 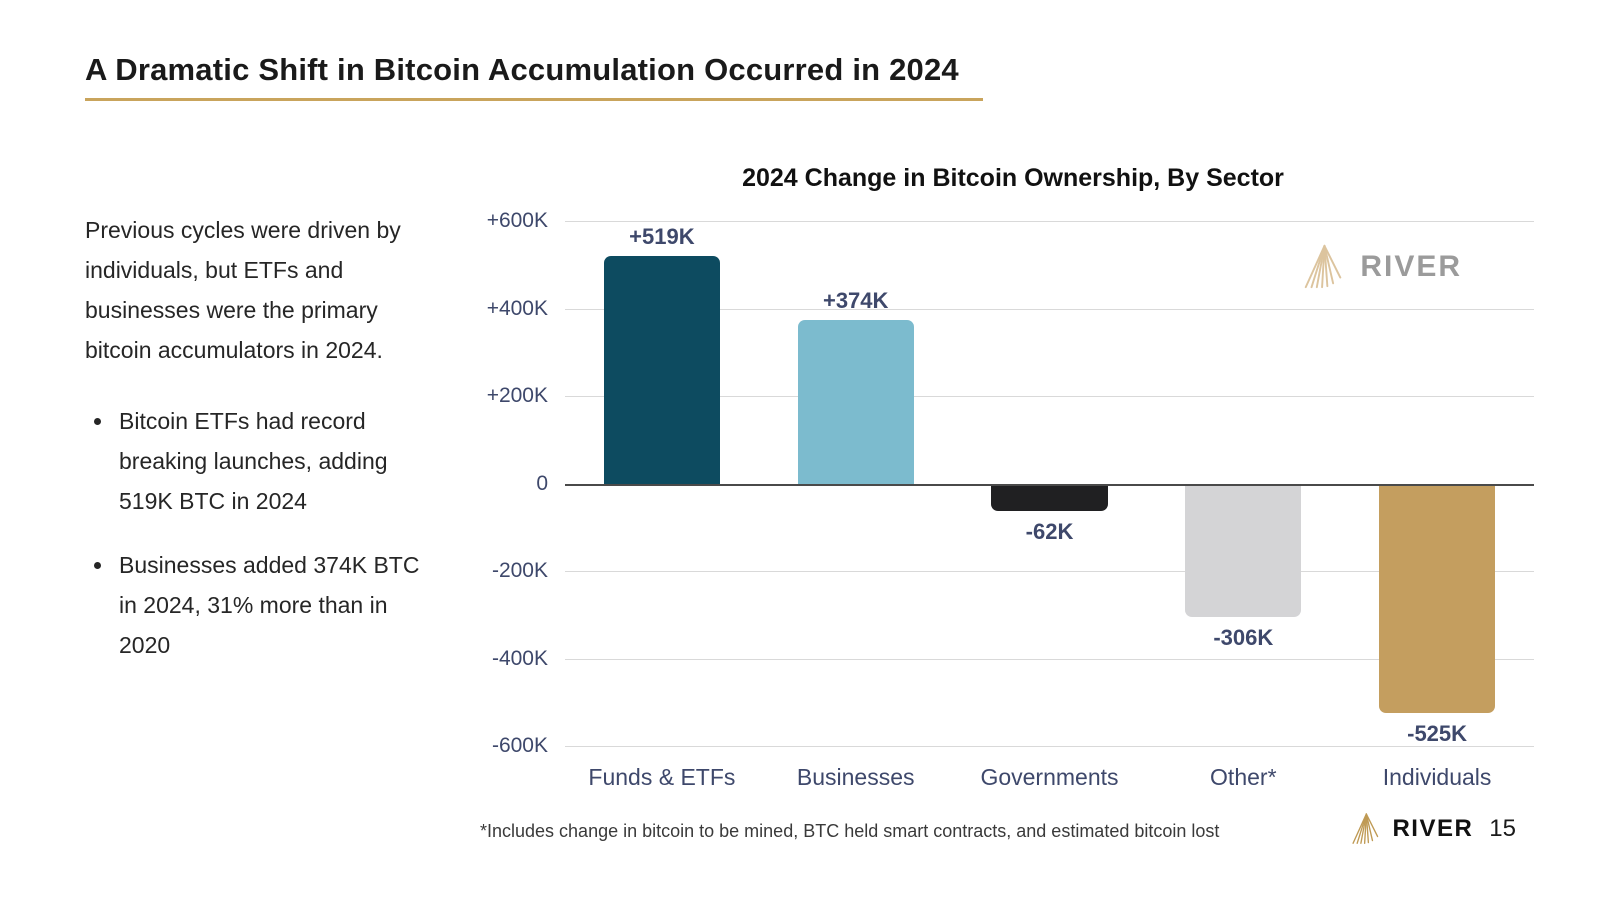 What do you see at coordinates (662, 370) in the screenshot?
I see `bar-funds-etfs` at bounding box center [662, 370].